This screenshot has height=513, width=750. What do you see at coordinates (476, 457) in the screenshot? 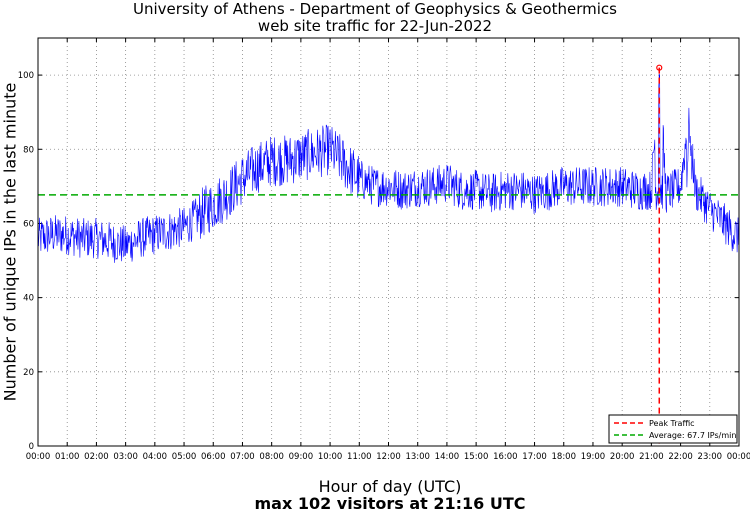
I see `x-tick-label: 15:00` at bounding box center [476, 457].